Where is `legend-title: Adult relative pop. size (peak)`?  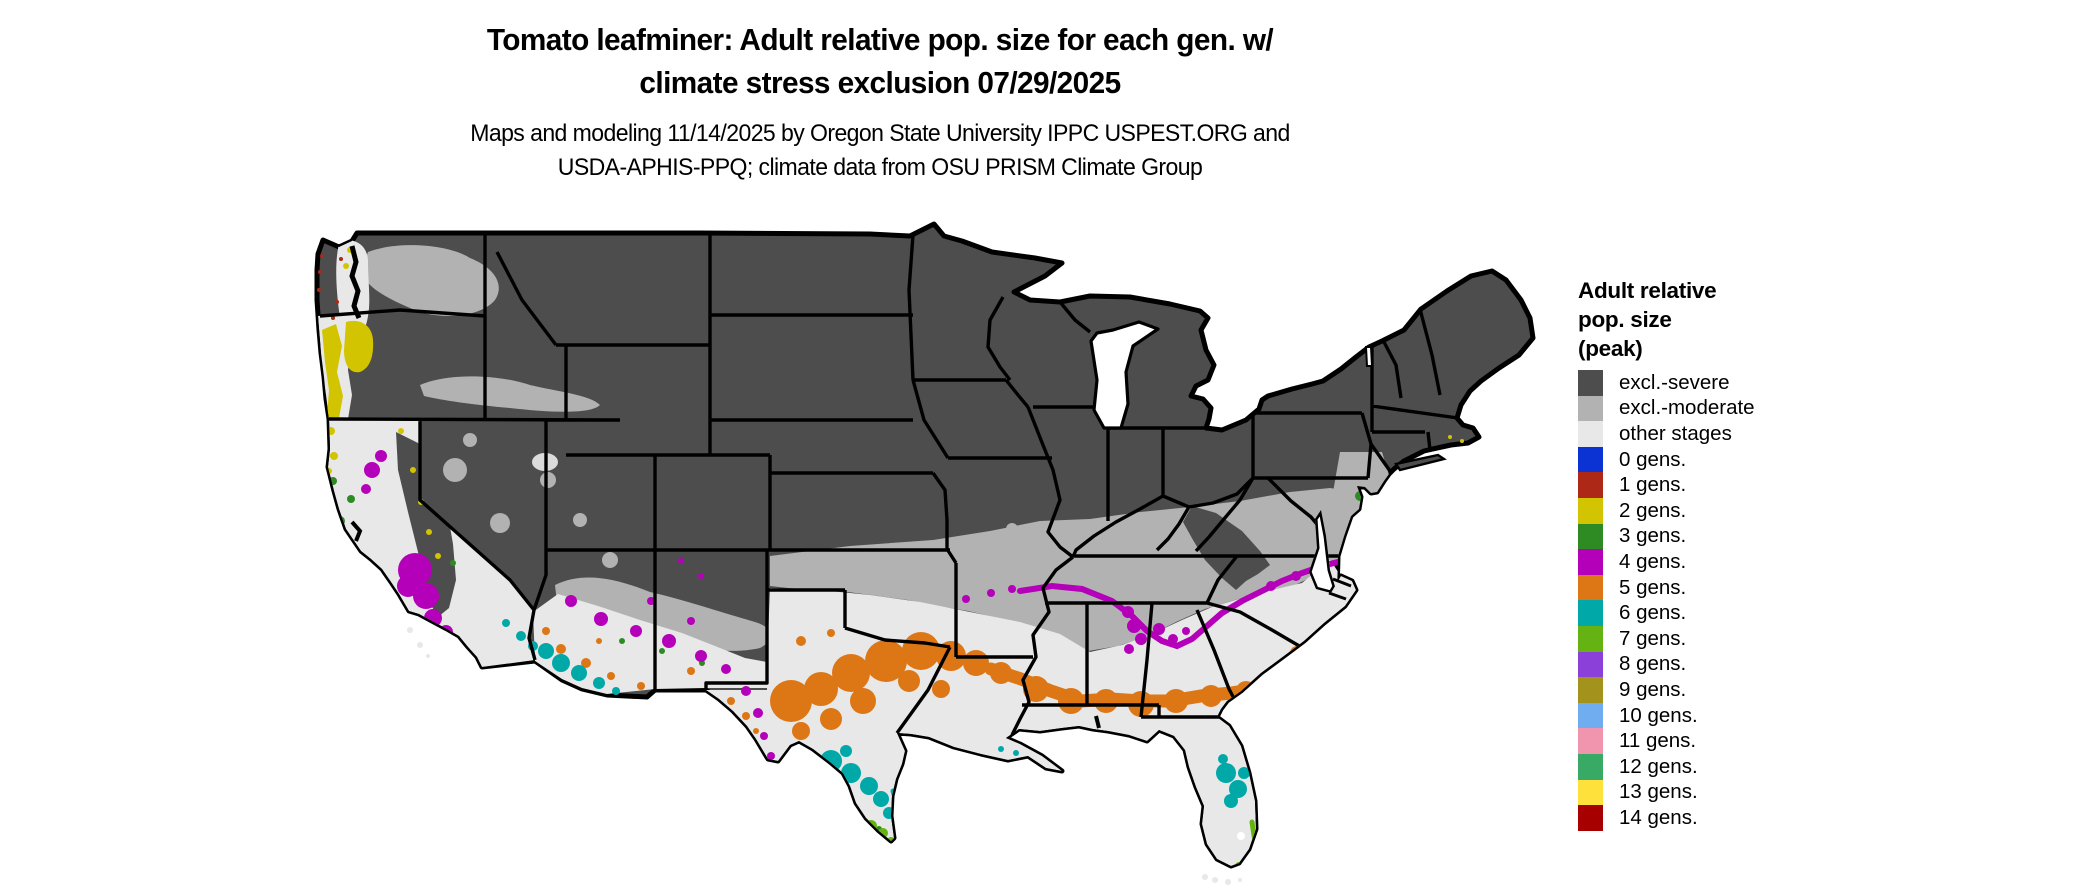 legend-title: Adult relative pop. size (peak) is located at coordinates (1708, 319).